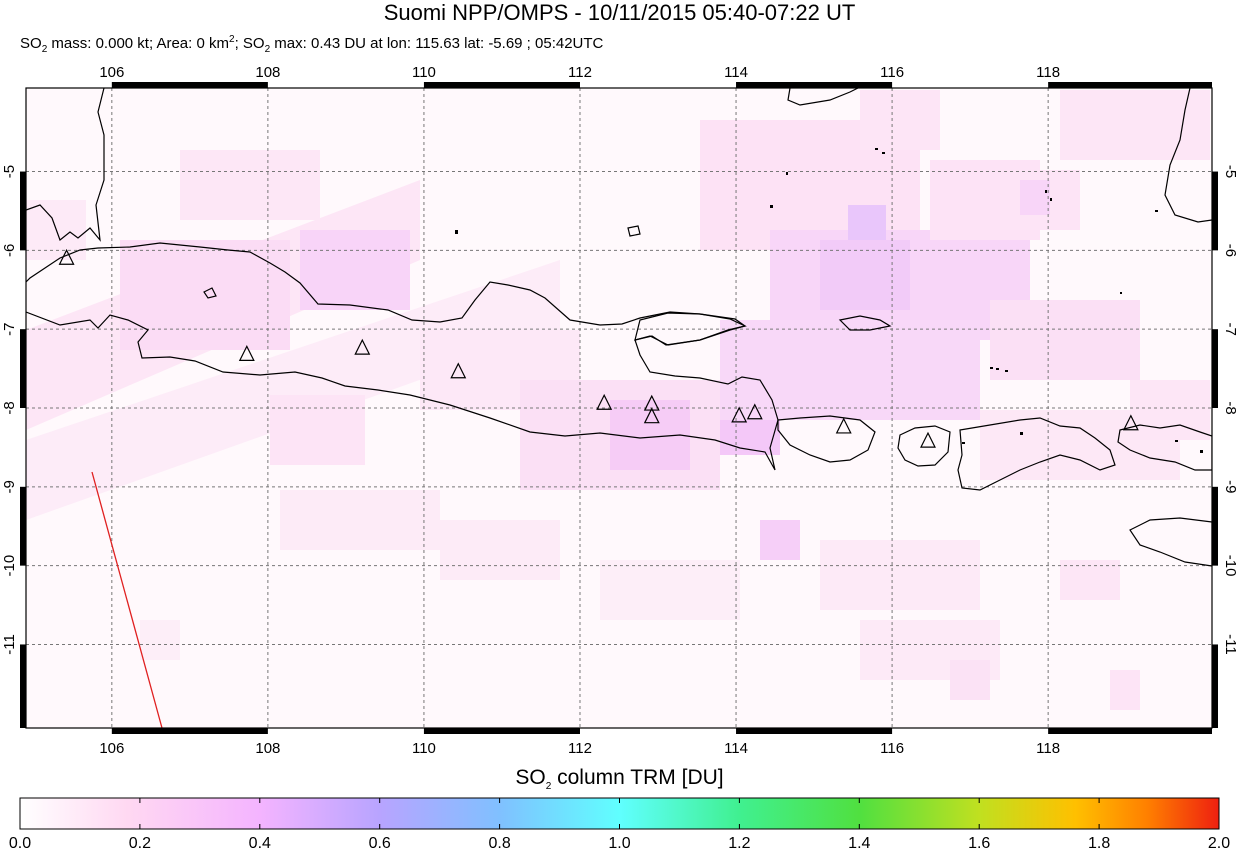 The image size is (1239, 855). What do you see at coordinates (1099, 843) in the screenshot?
I see `colorbar-tick-label: 1.8` at bounding box center [1099, 843].